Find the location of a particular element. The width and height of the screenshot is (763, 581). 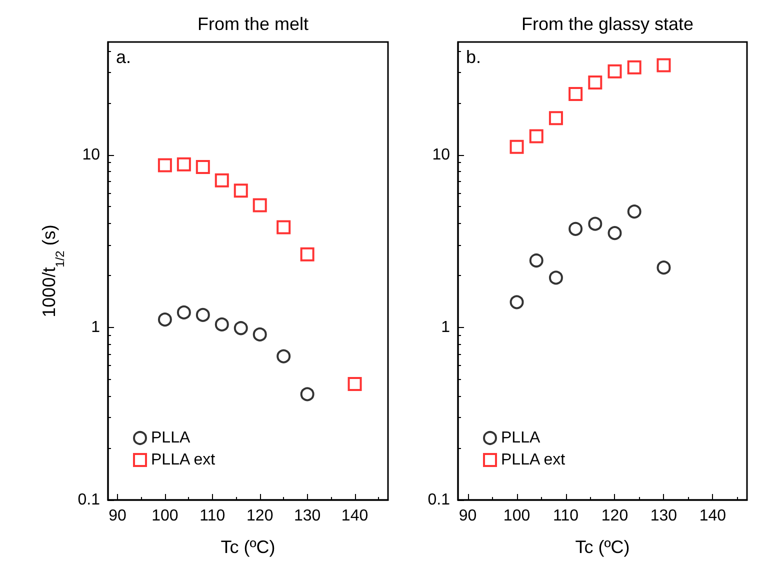

y-axis-title: 1000/t1/2 (s) is located at coordinates (53, 271).